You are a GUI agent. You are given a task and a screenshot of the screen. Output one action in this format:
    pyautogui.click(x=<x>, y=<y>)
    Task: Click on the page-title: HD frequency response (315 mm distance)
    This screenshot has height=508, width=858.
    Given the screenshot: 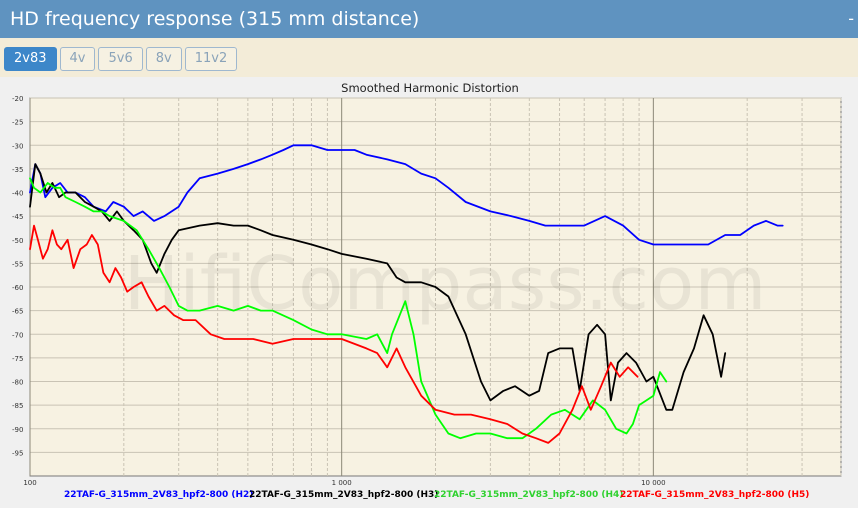 What is the action you would take?
    pyautogui.click(x=215, y=19)
    